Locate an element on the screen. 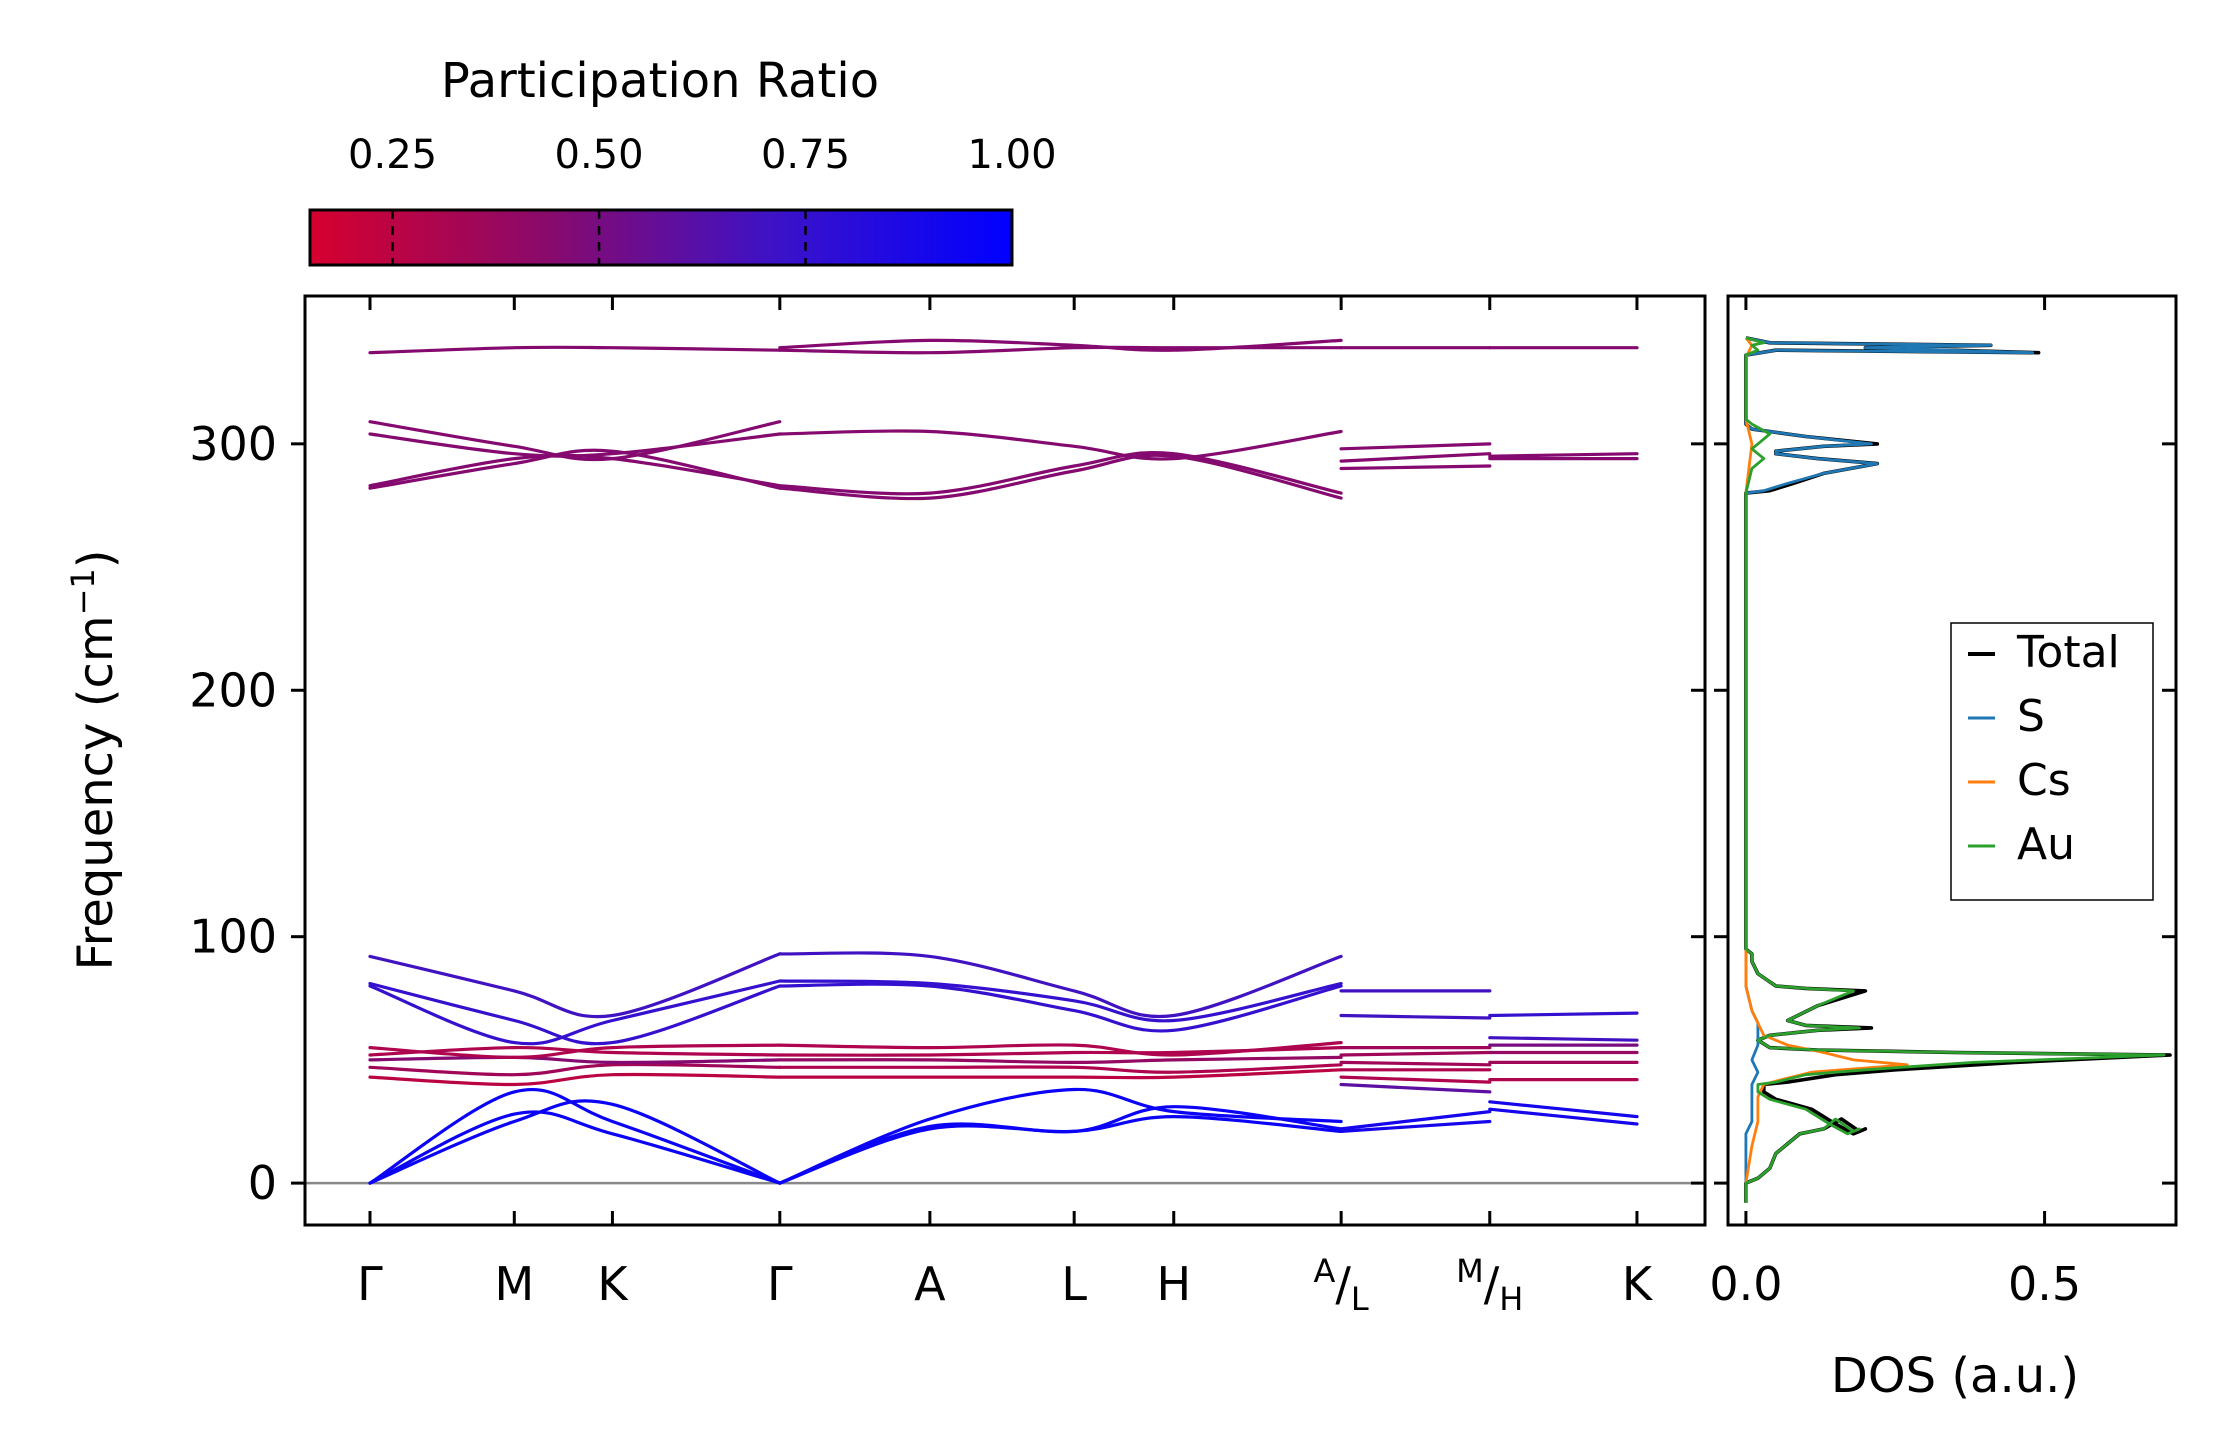 The height and width of the screenshot is (1455, 2222). legend-label: S is located at coordinates (2031, 716).